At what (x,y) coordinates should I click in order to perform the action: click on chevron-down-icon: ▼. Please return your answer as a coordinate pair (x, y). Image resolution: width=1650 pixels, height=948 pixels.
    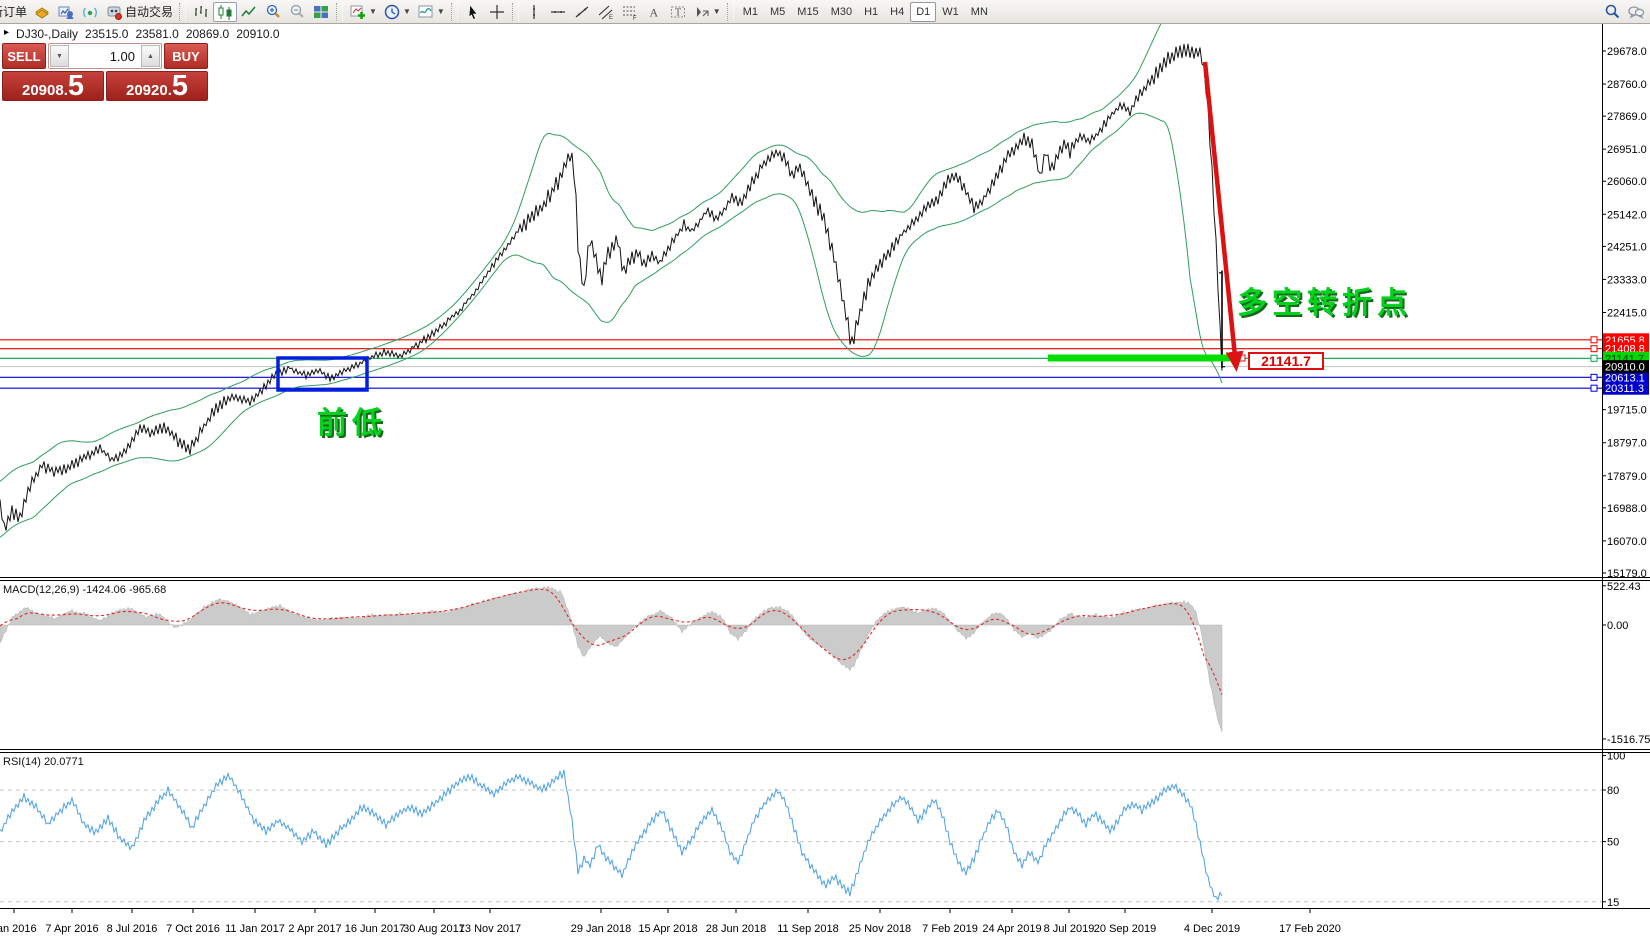
    Looking at the image, I should click on (373, 11).